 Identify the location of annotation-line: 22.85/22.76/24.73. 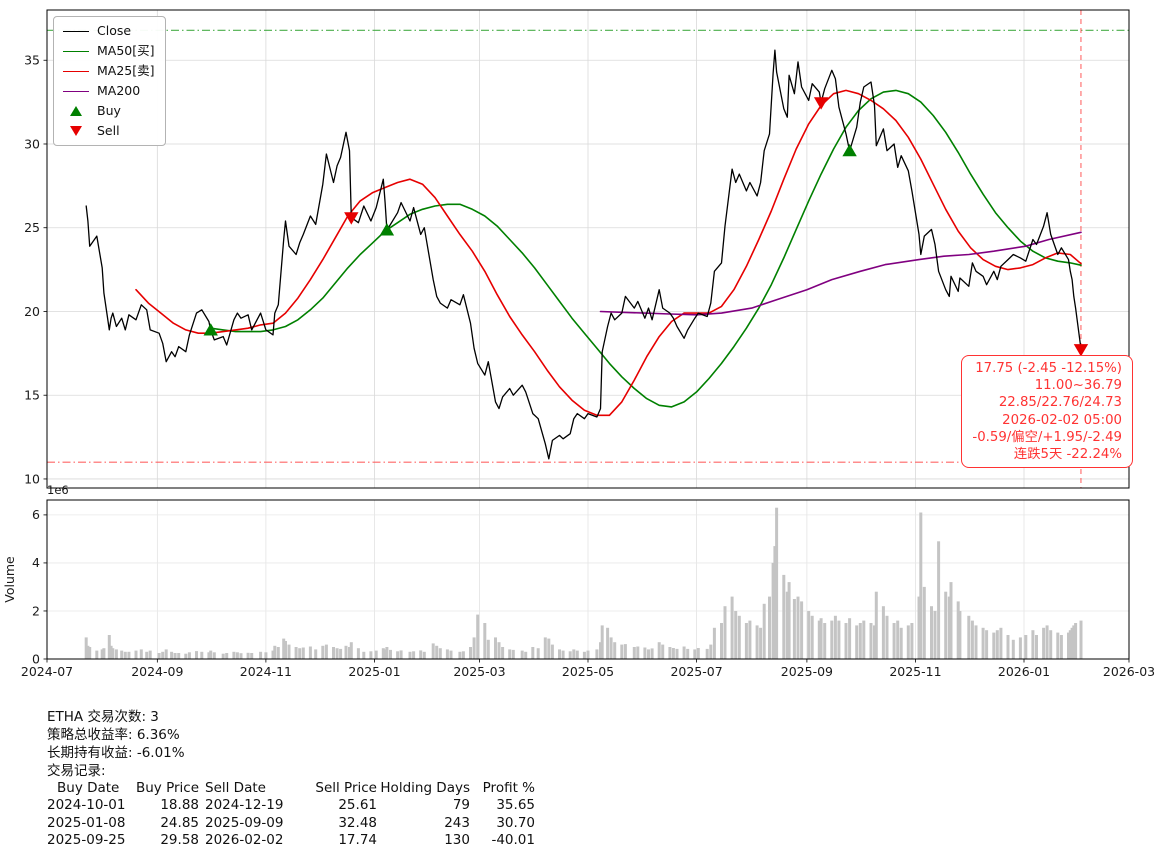
(1060, 403).